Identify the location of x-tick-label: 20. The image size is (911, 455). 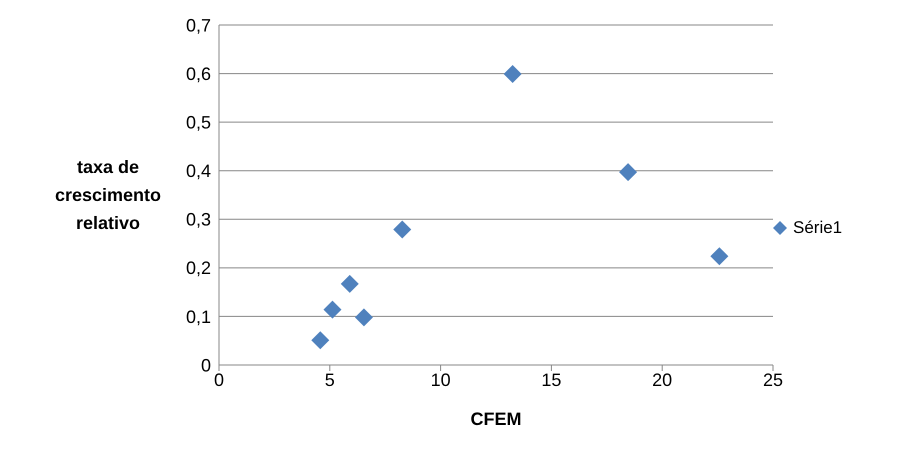
(662, 380).